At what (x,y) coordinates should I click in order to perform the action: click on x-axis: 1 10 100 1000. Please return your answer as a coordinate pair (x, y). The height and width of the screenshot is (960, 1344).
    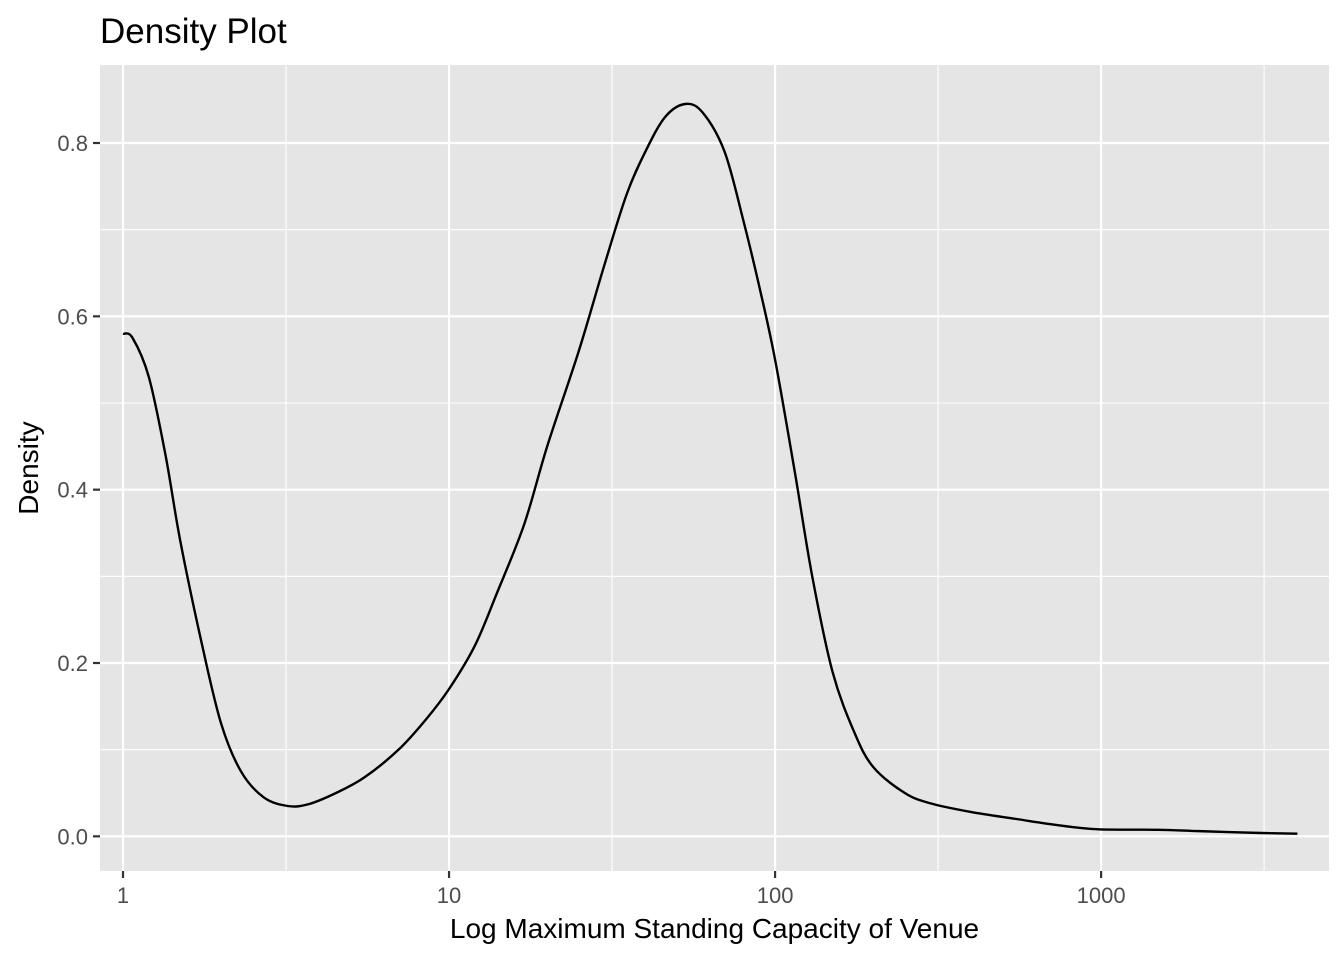
    Looking at the image, I should click on (621, 889).